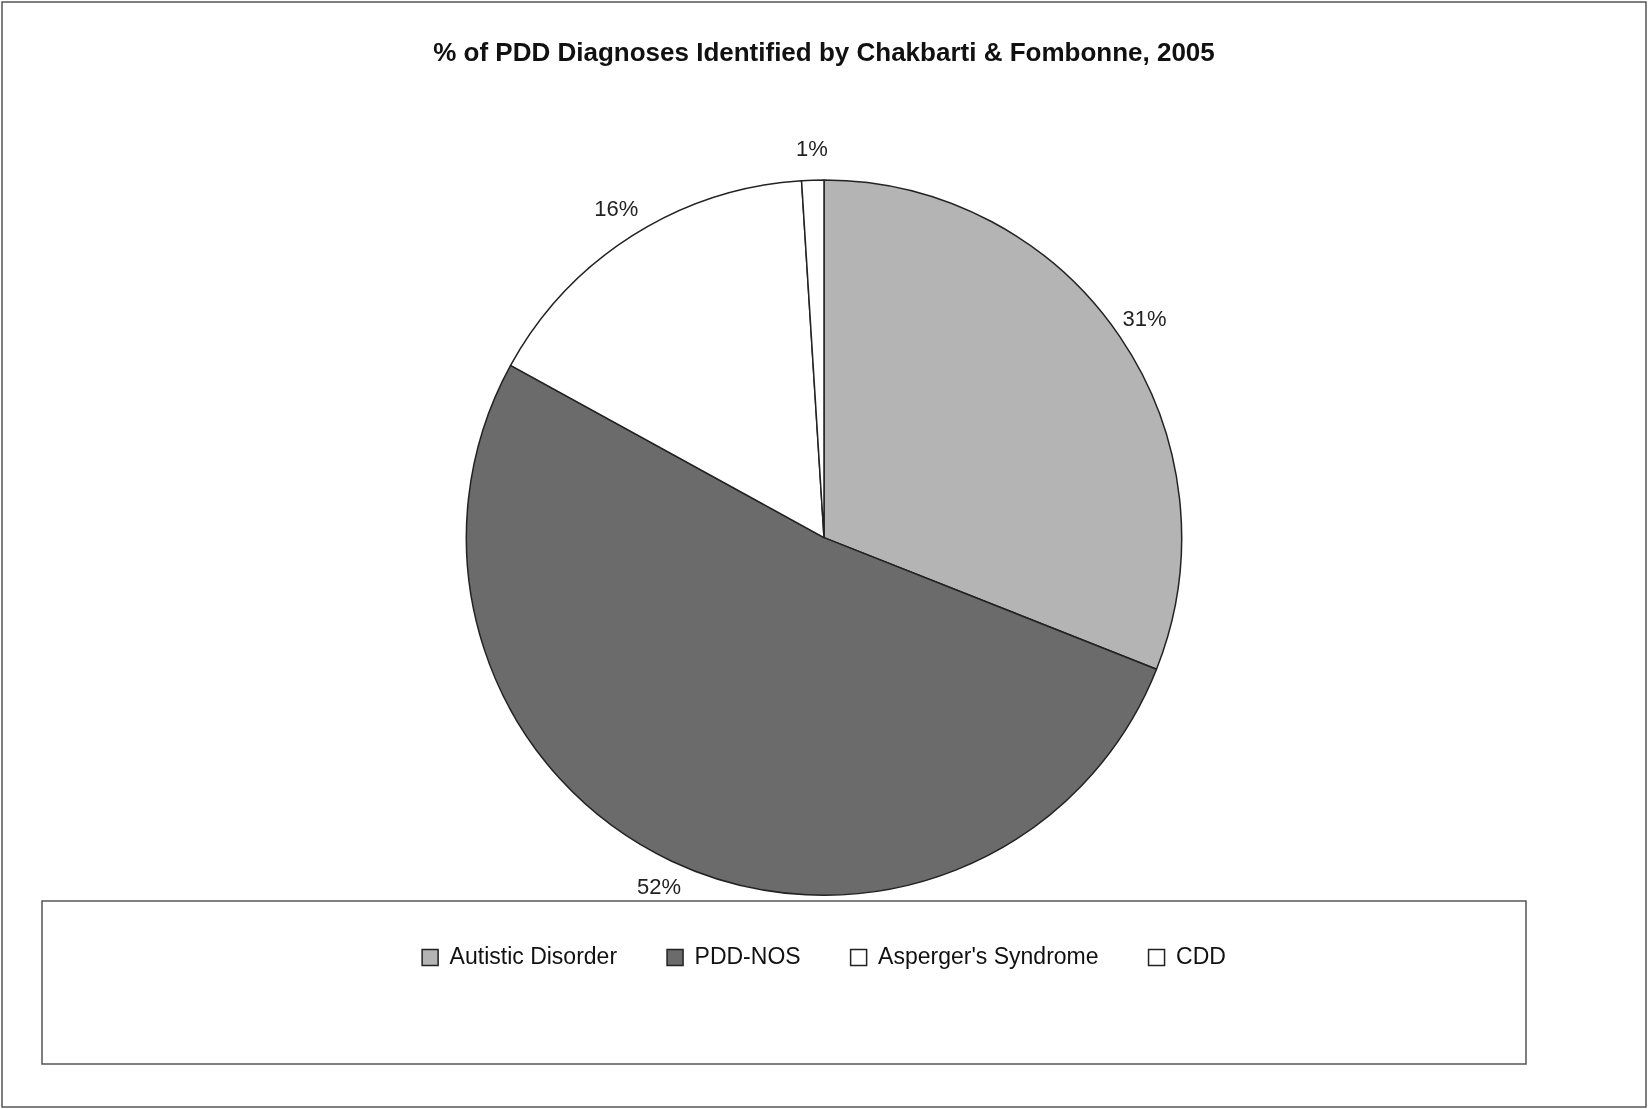  Describe the element at coordinates (533, 955) in the screenshot. I see `legend-label: Autistic Disorder` at that location.